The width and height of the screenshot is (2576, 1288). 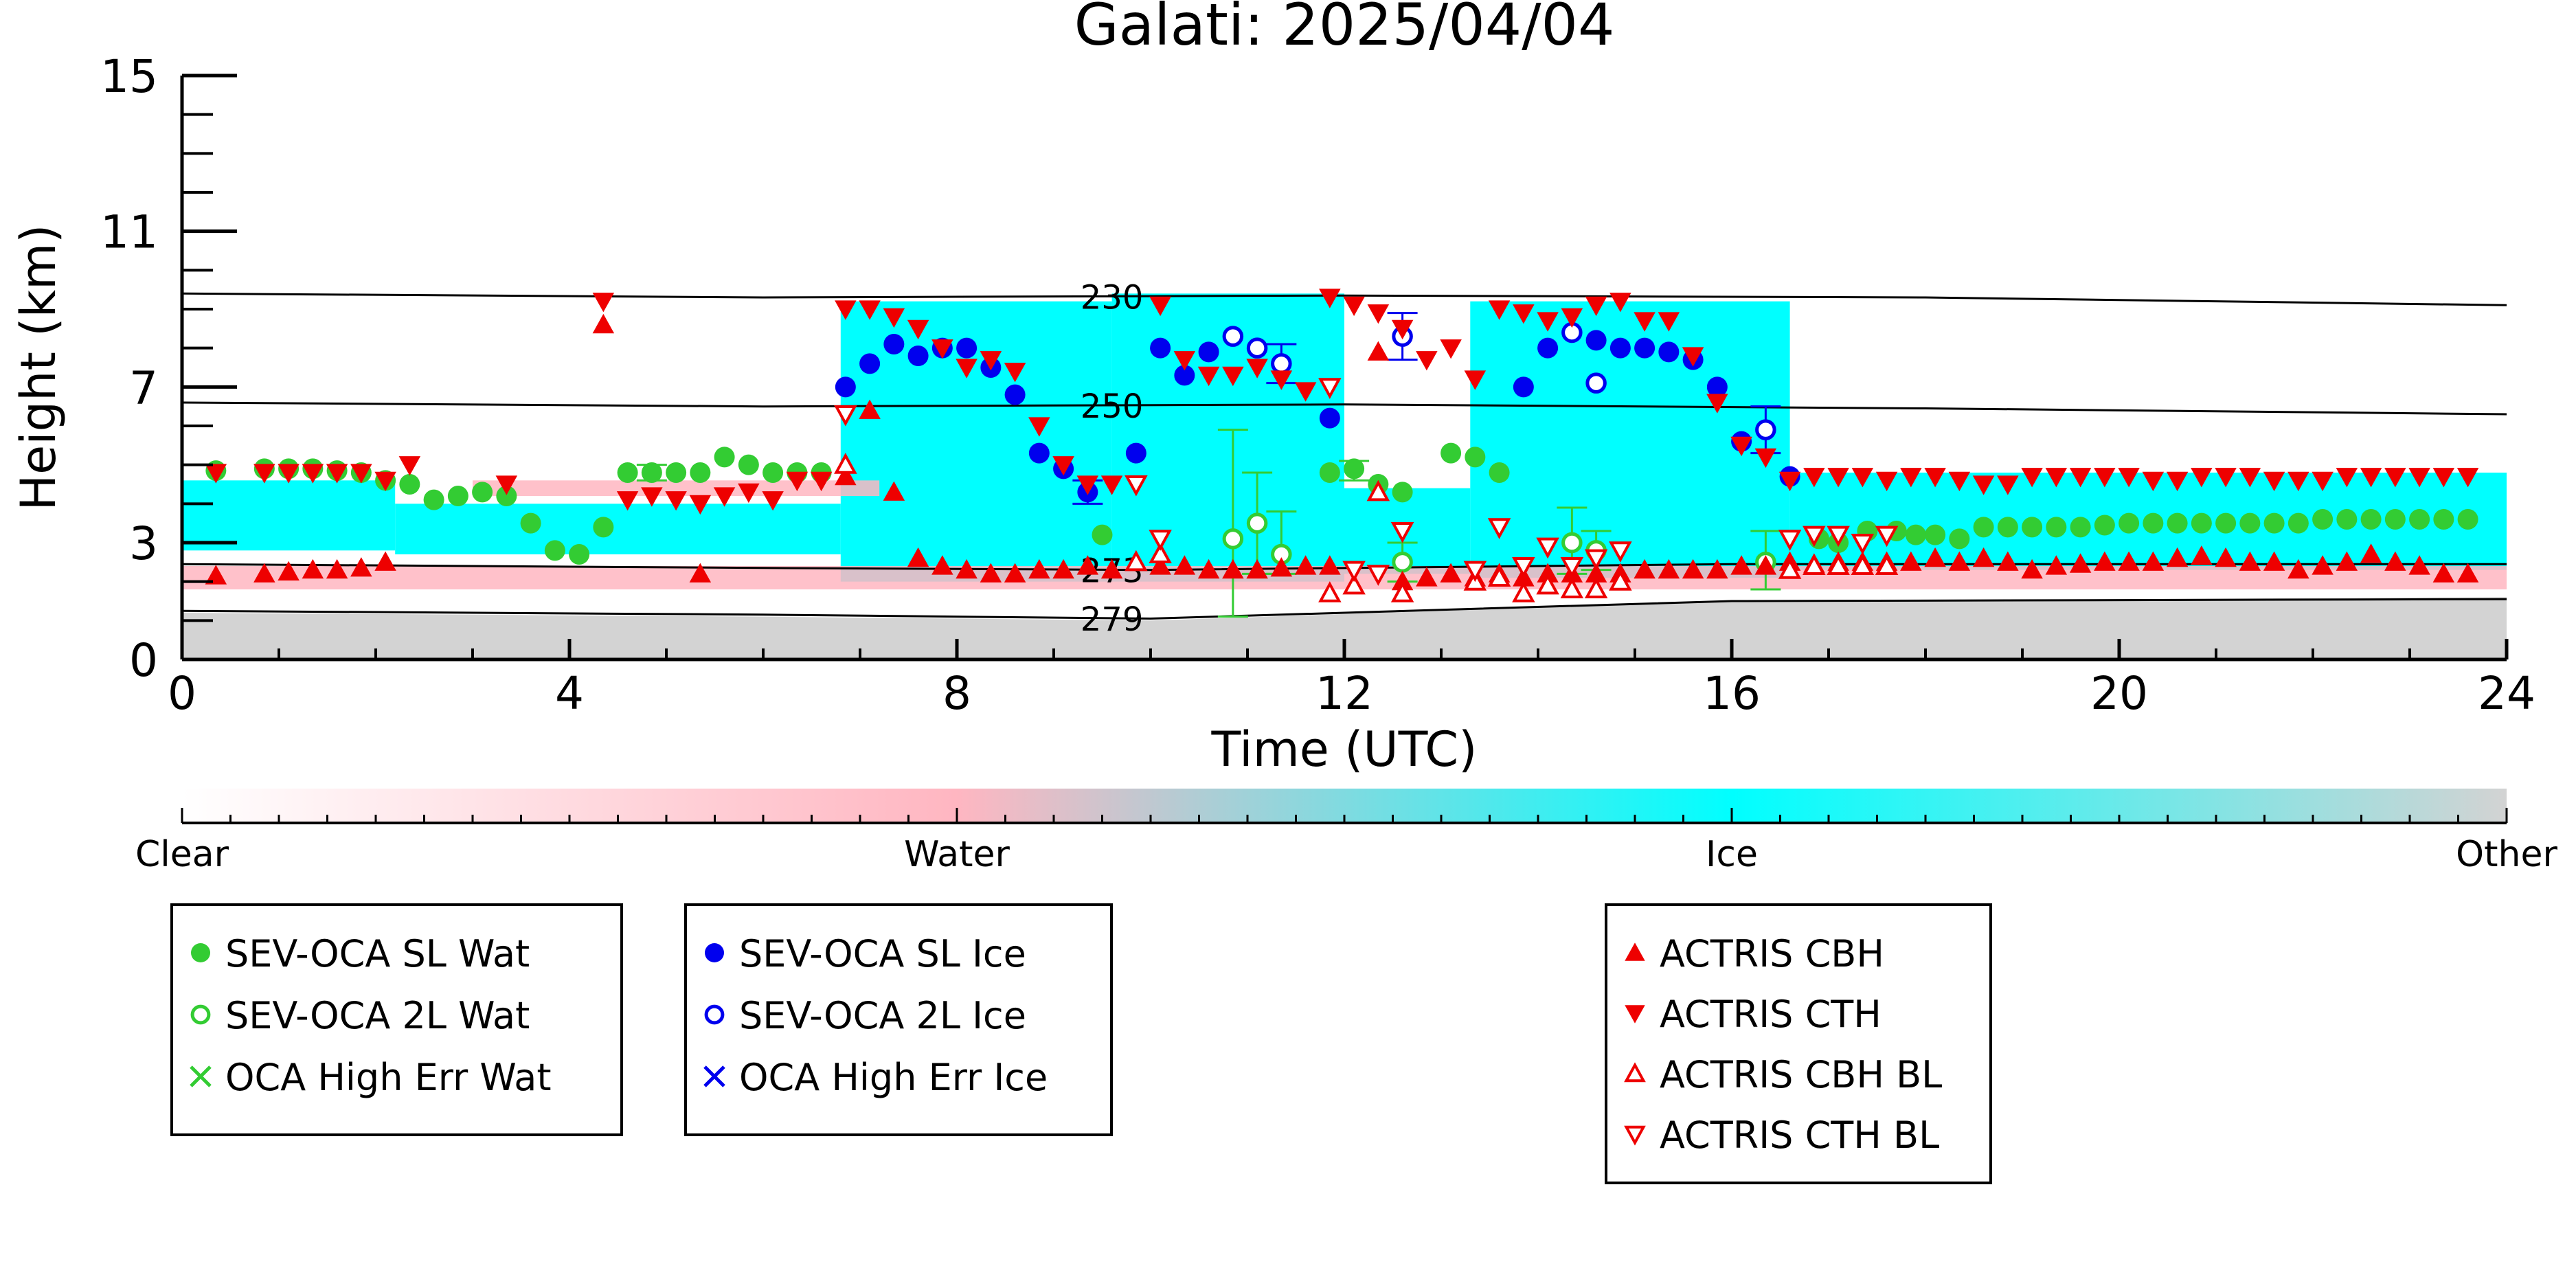 What do you see at coordinates (1112, 619) in the screenshot?
I see `contour-label-279: 279` at bounding box center [1112, 619].